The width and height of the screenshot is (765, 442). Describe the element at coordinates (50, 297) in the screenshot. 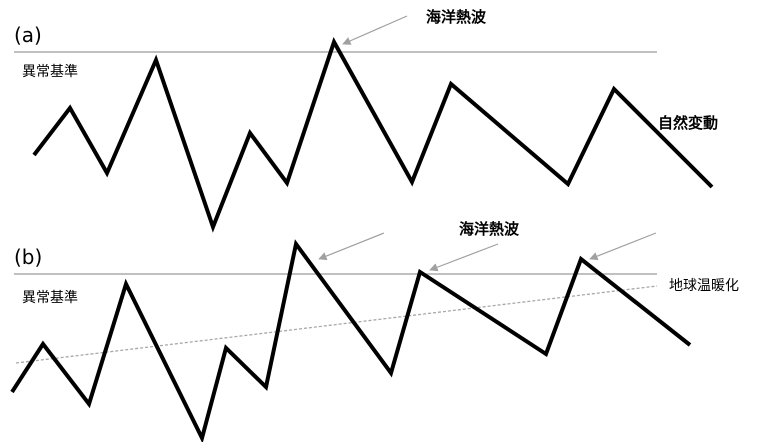

I see `panel-b-threshold-label: 異常基準` at that location.